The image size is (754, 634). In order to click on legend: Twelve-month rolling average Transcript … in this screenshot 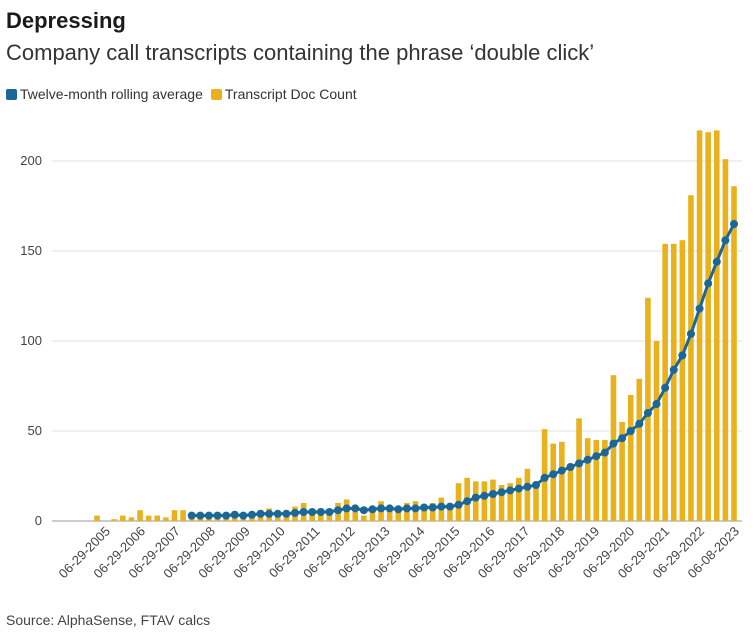, I will do `click(185, 94)`.